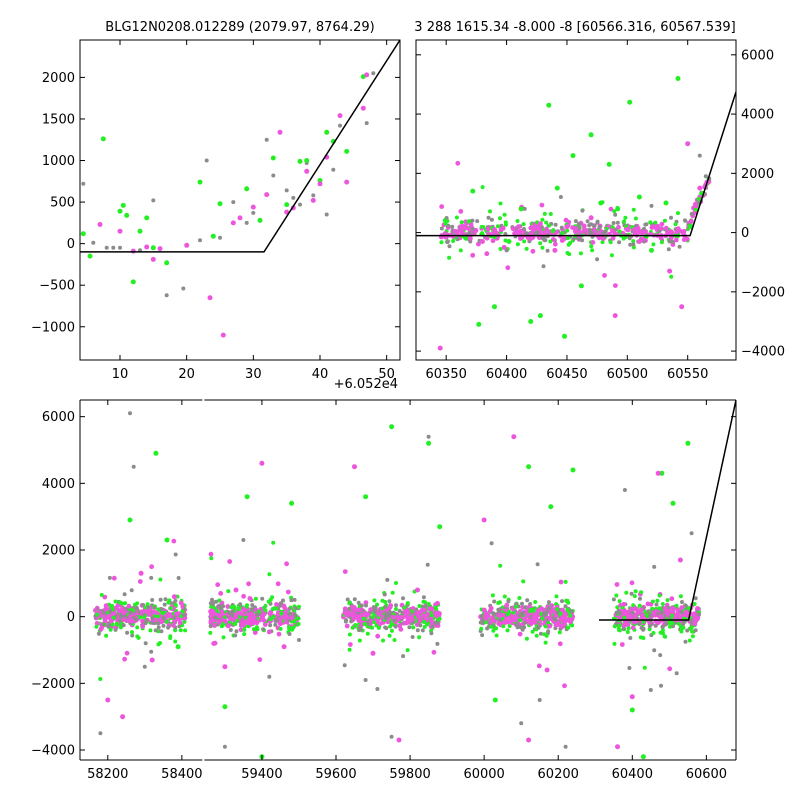 The image size is (800, 800). What do you see at coordinates (225, 667) in the screenshot?
I see `panel-full-point-magenta` at bounding box center [225, 667].